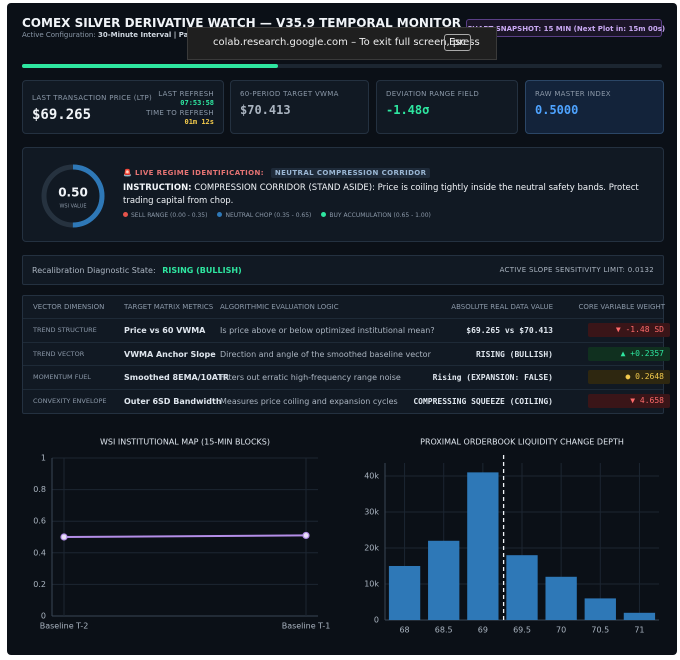 Image resolution: width=680 pixels, height=660 pixels. Describe the element at coordinates (72, 207) in the screenshot. I see `gauge-caption: WSI VALUE` at that location.